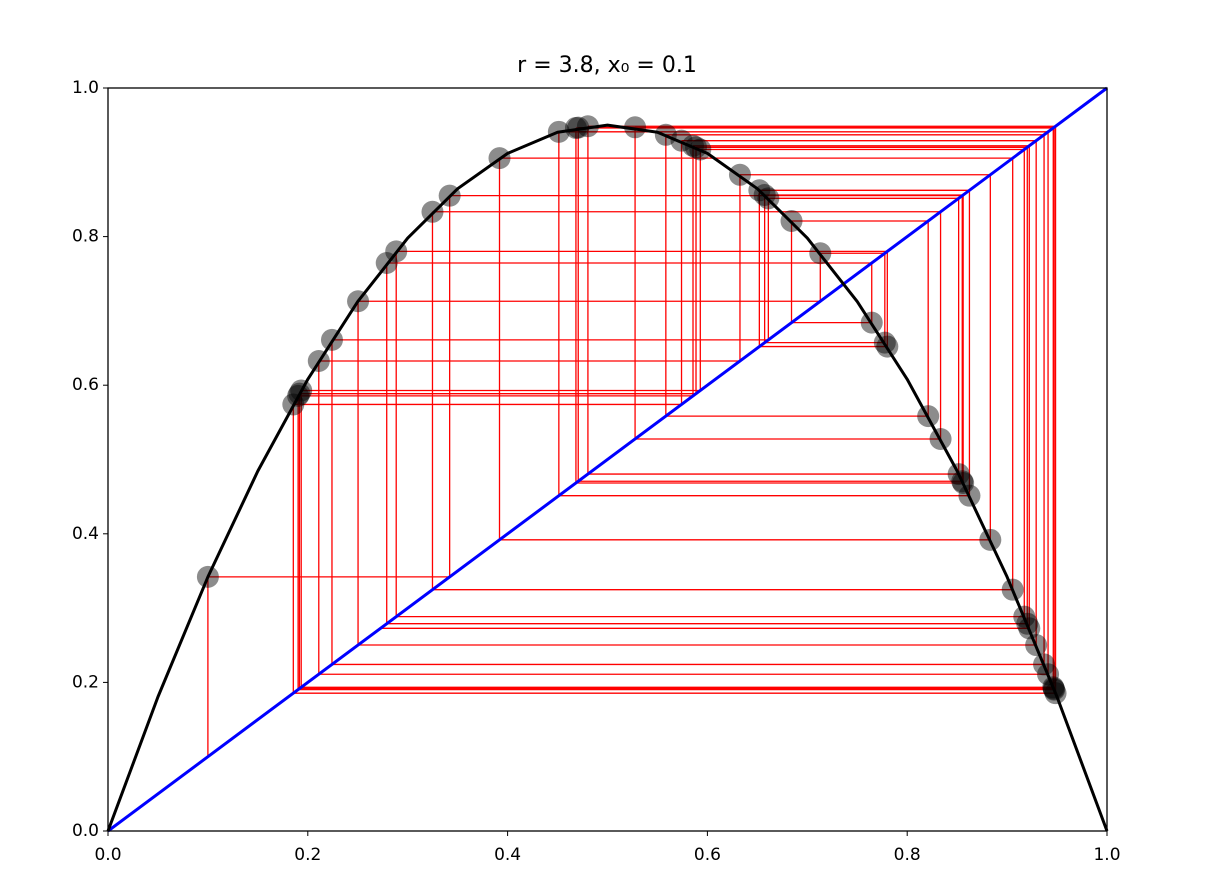  Describe the element at coordinates (707, 855) in the screenshot. I see `x-tick-label: 0.6` at that location.